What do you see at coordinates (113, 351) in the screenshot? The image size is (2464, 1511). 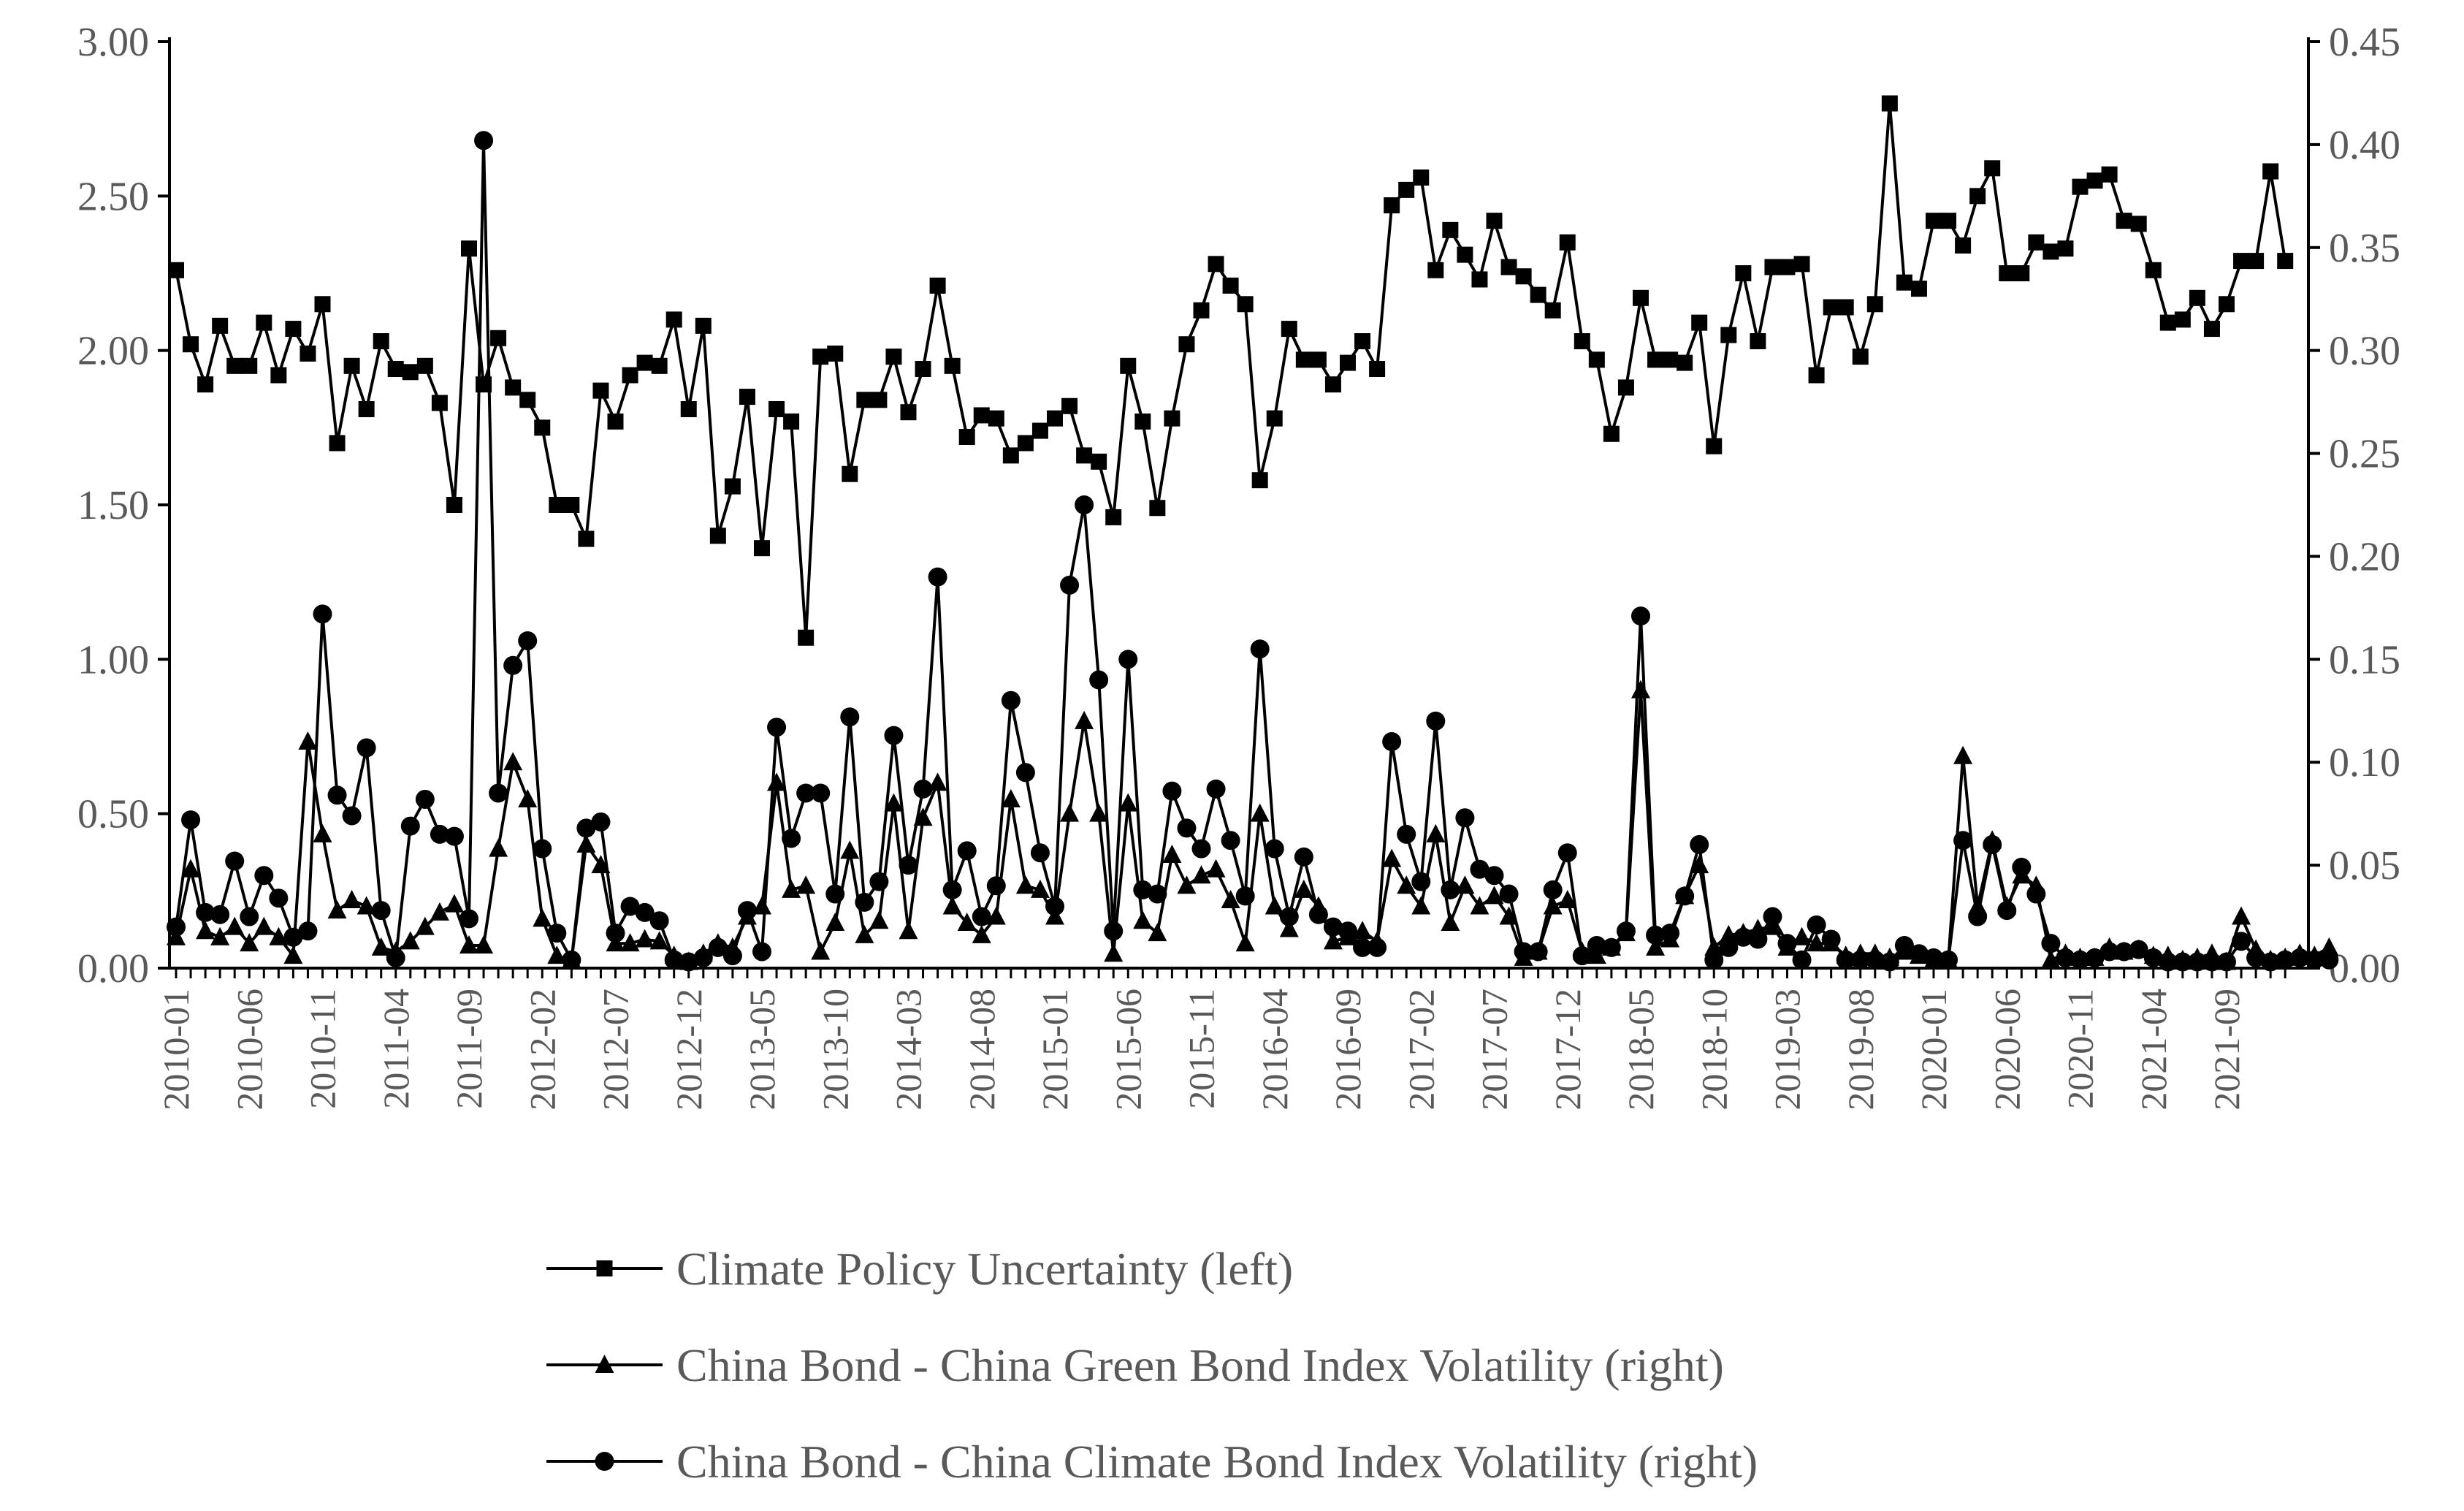 I see `left-y-tick-label: 2.00` at bounding box center [113, 351].